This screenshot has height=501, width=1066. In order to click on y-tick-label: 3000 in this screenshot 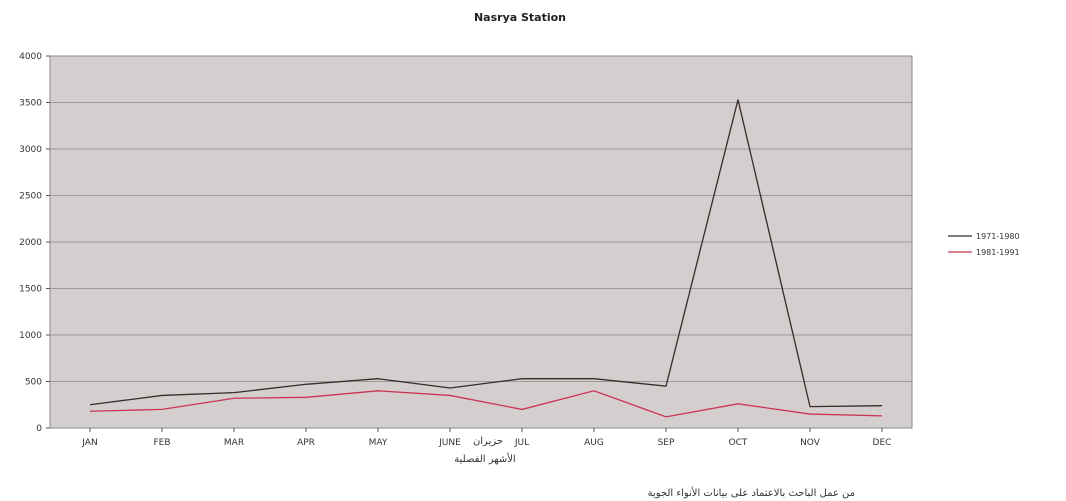, I will do `click(30, 150)`.